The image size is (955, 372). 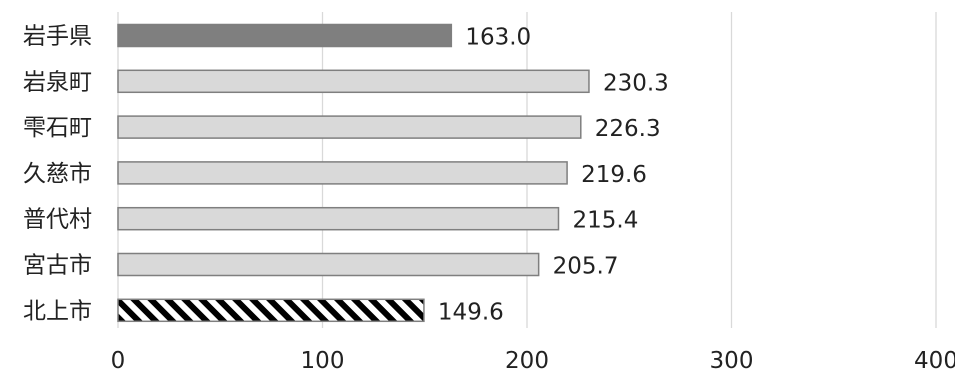 I want to click on x-tick-label: 400, so click(x=934, y=360).